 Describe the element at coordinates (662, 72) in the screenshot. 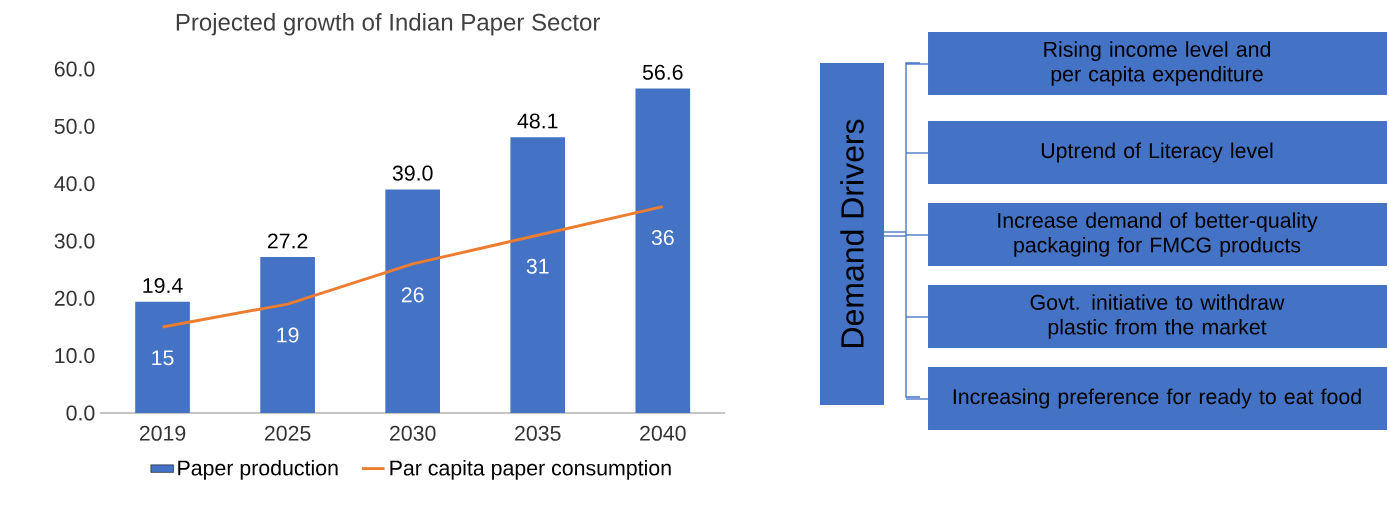

I see `data-label: 56.6` at that location.